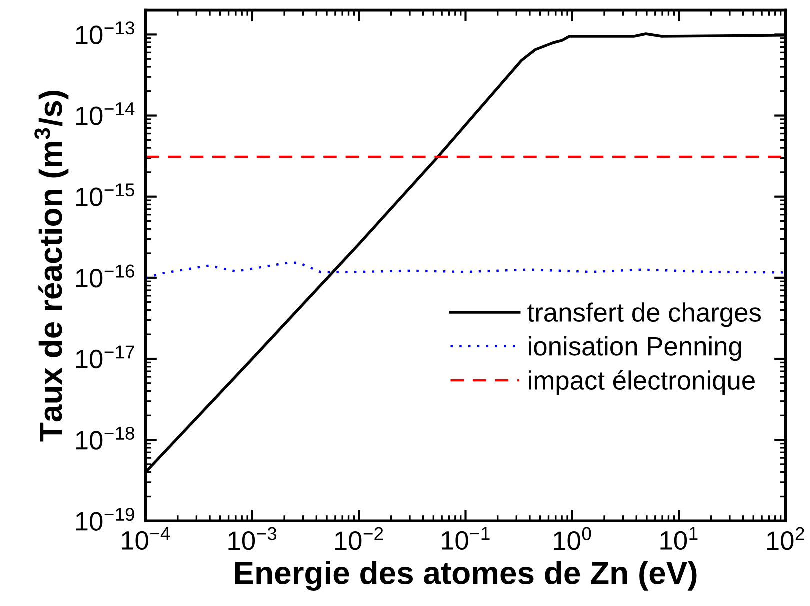  What do you see at coordinates (105, 357) in the screenshot?
I see `y-tick-label: 10$^{−17}$` at bounding box center [105, 357].